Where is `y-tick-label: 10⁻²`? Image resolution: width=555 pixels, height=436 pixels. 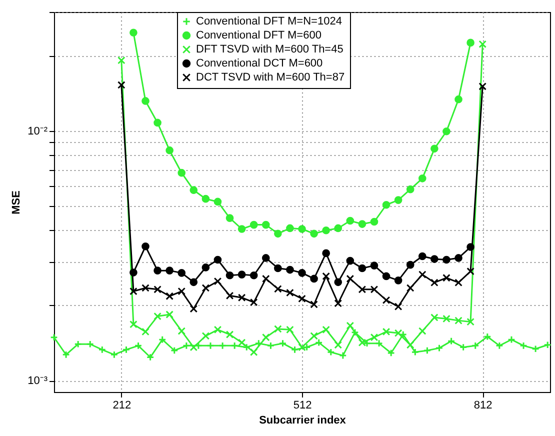
y-tick-label: 10⁻² is located at coordinates (38, 132).